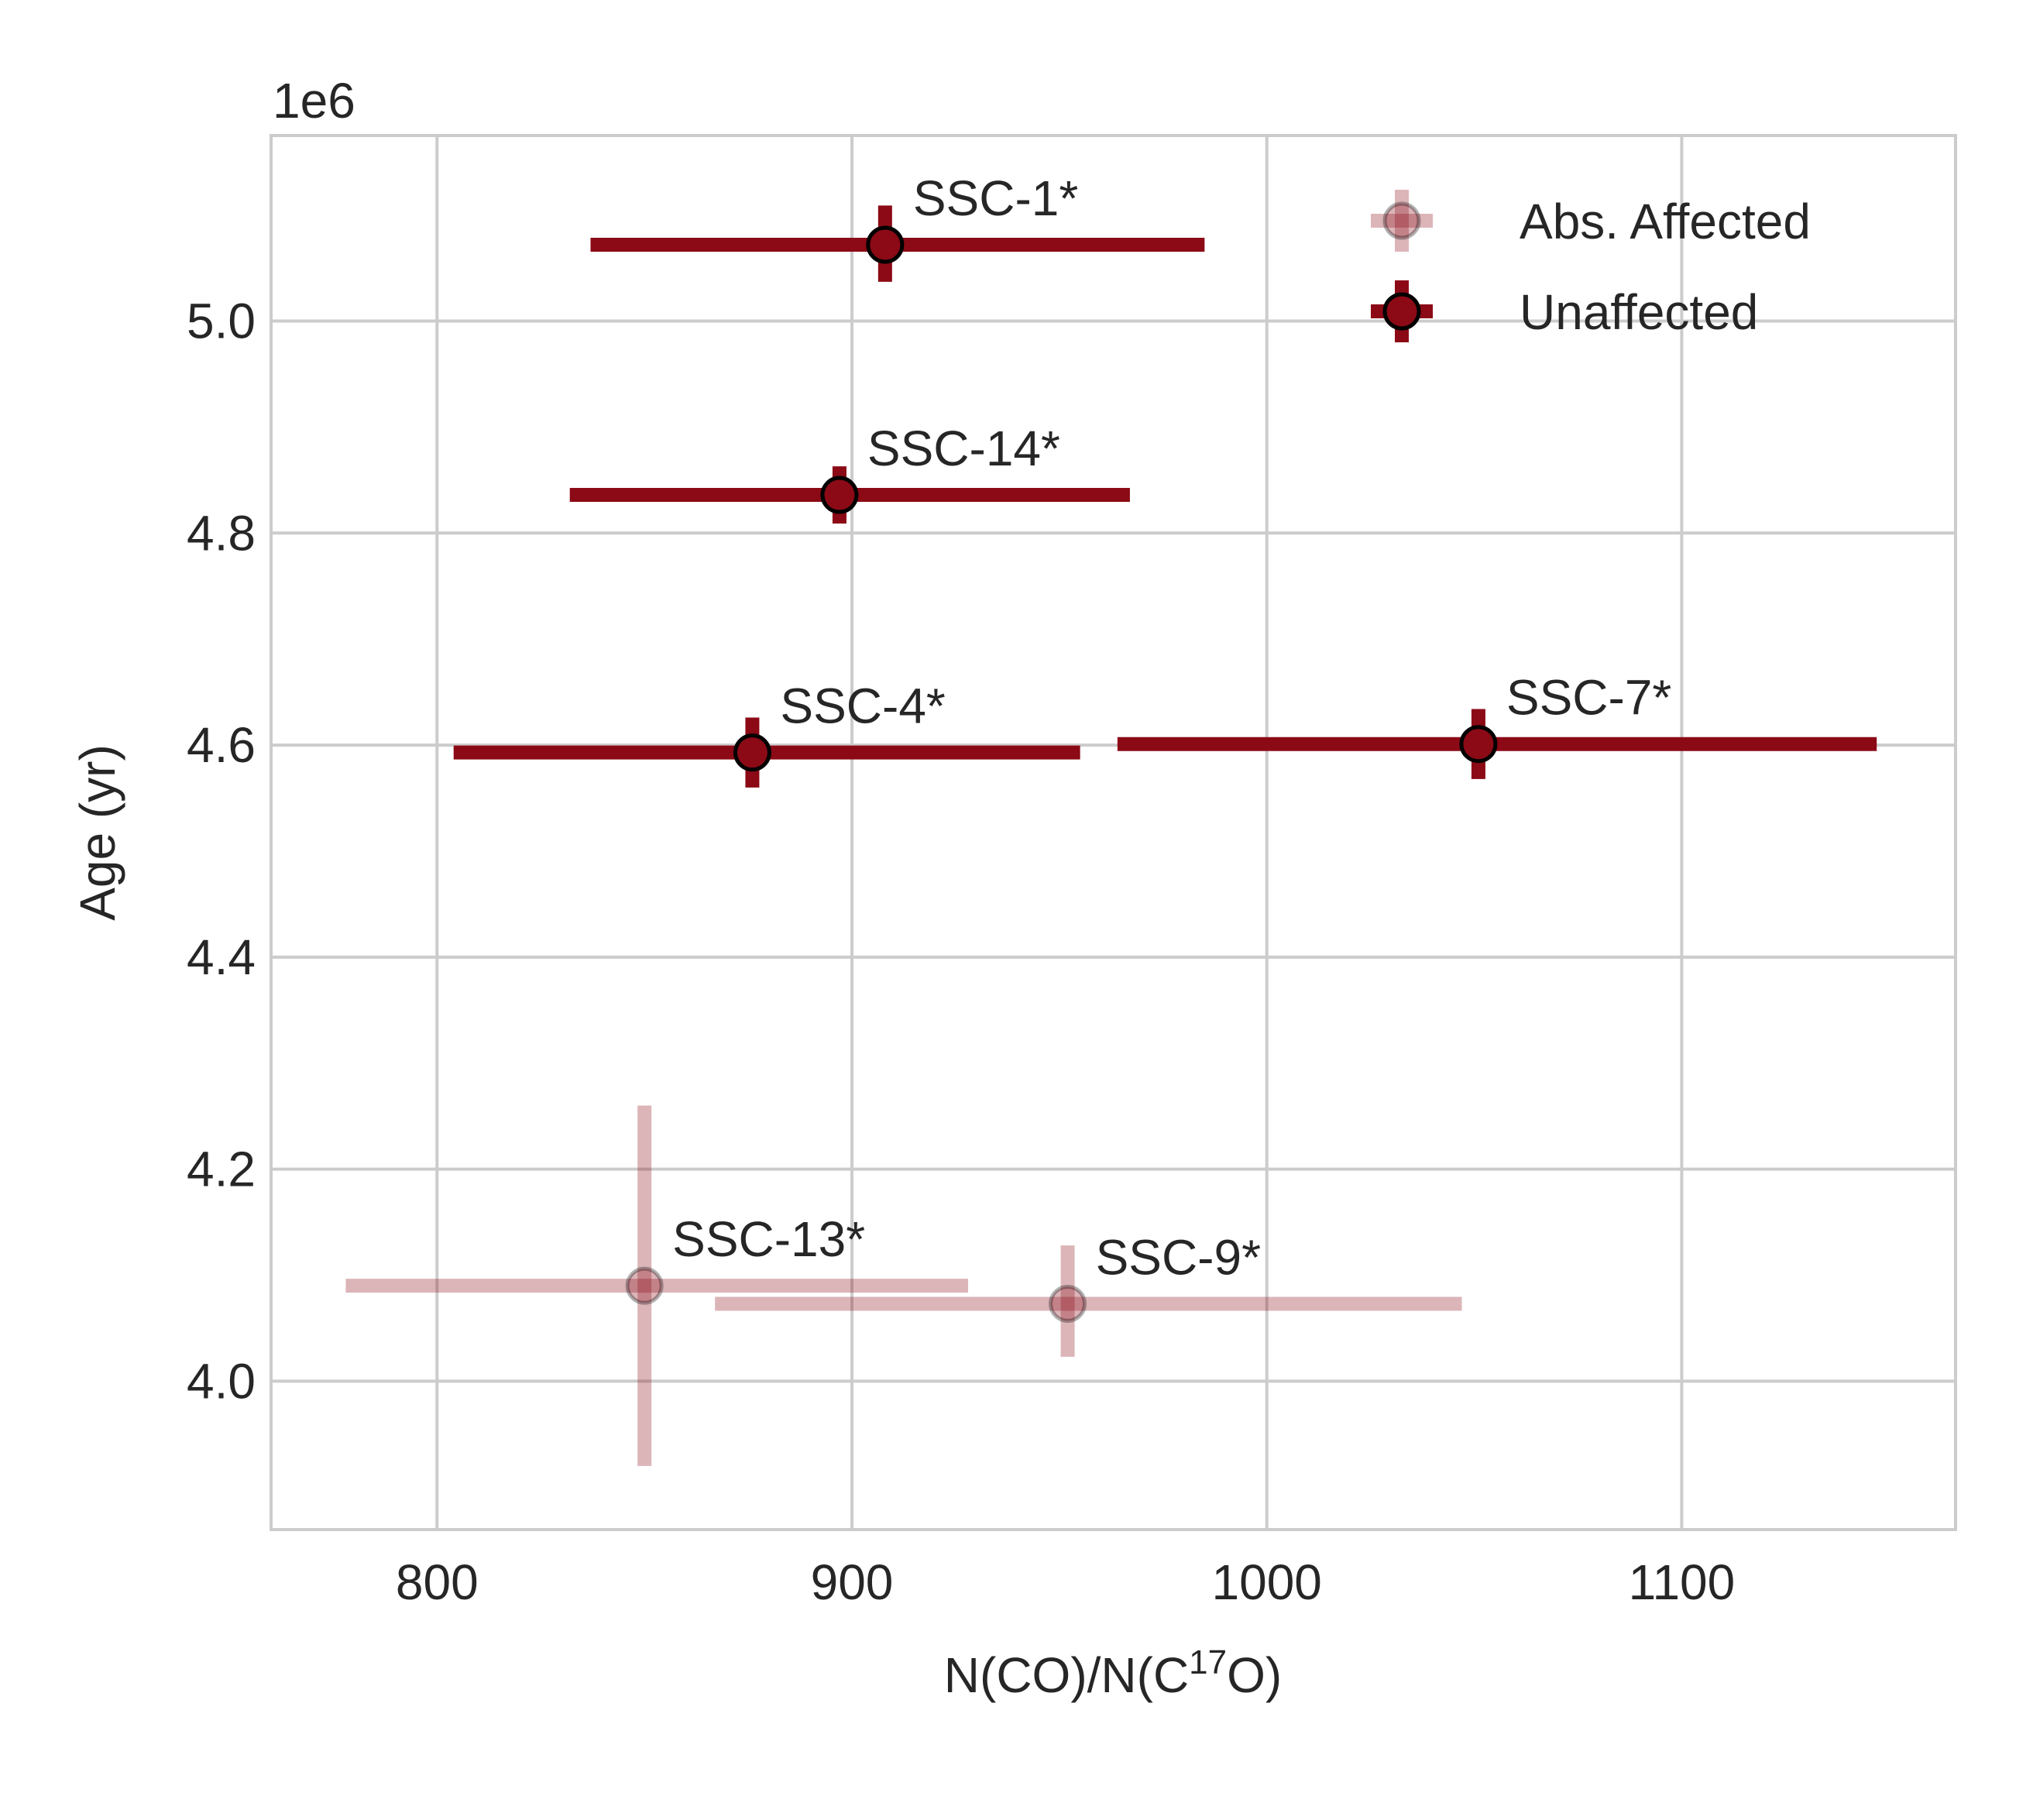  I want to click on label-ssc-7: SSC-7*, so click(1588, 698).